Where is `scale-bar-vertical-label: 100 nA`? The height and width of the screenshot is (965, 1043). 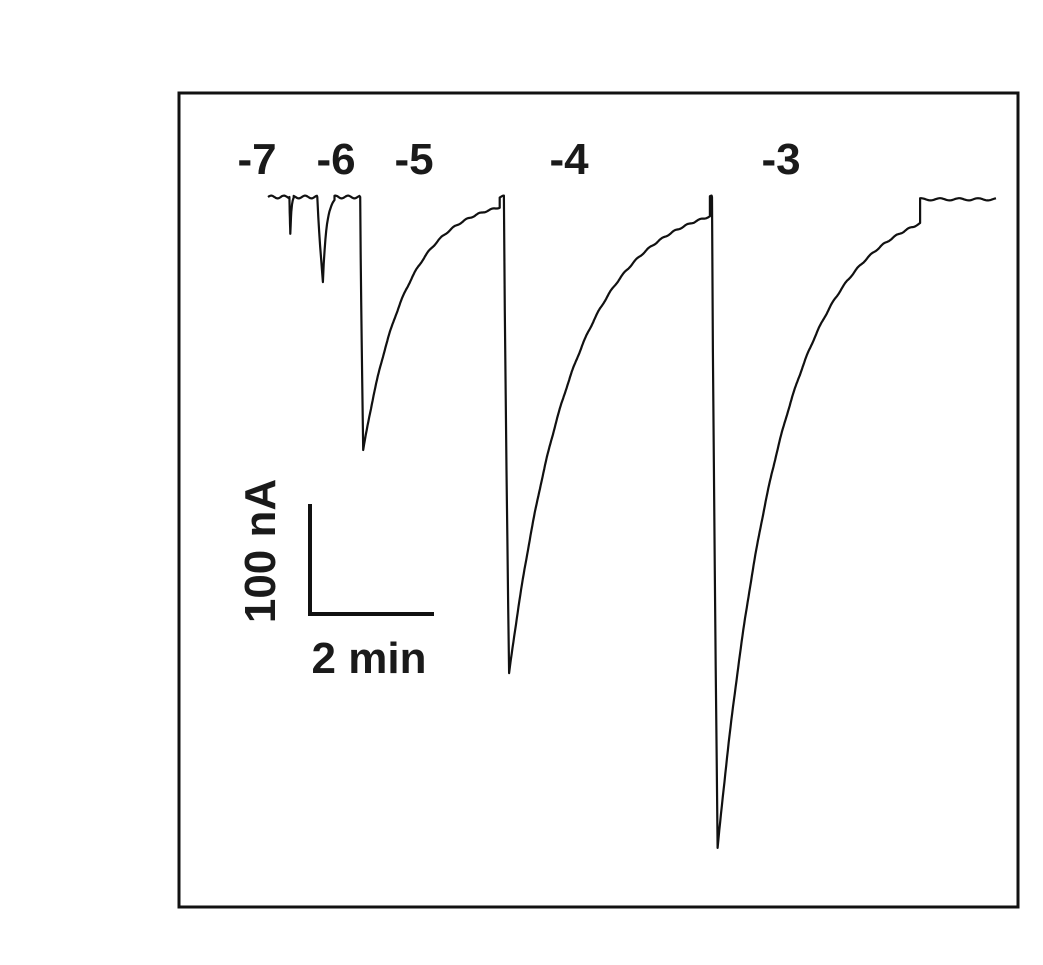 scale-bar-vertical-label: 100 nA is located at coordinates (260, 551).